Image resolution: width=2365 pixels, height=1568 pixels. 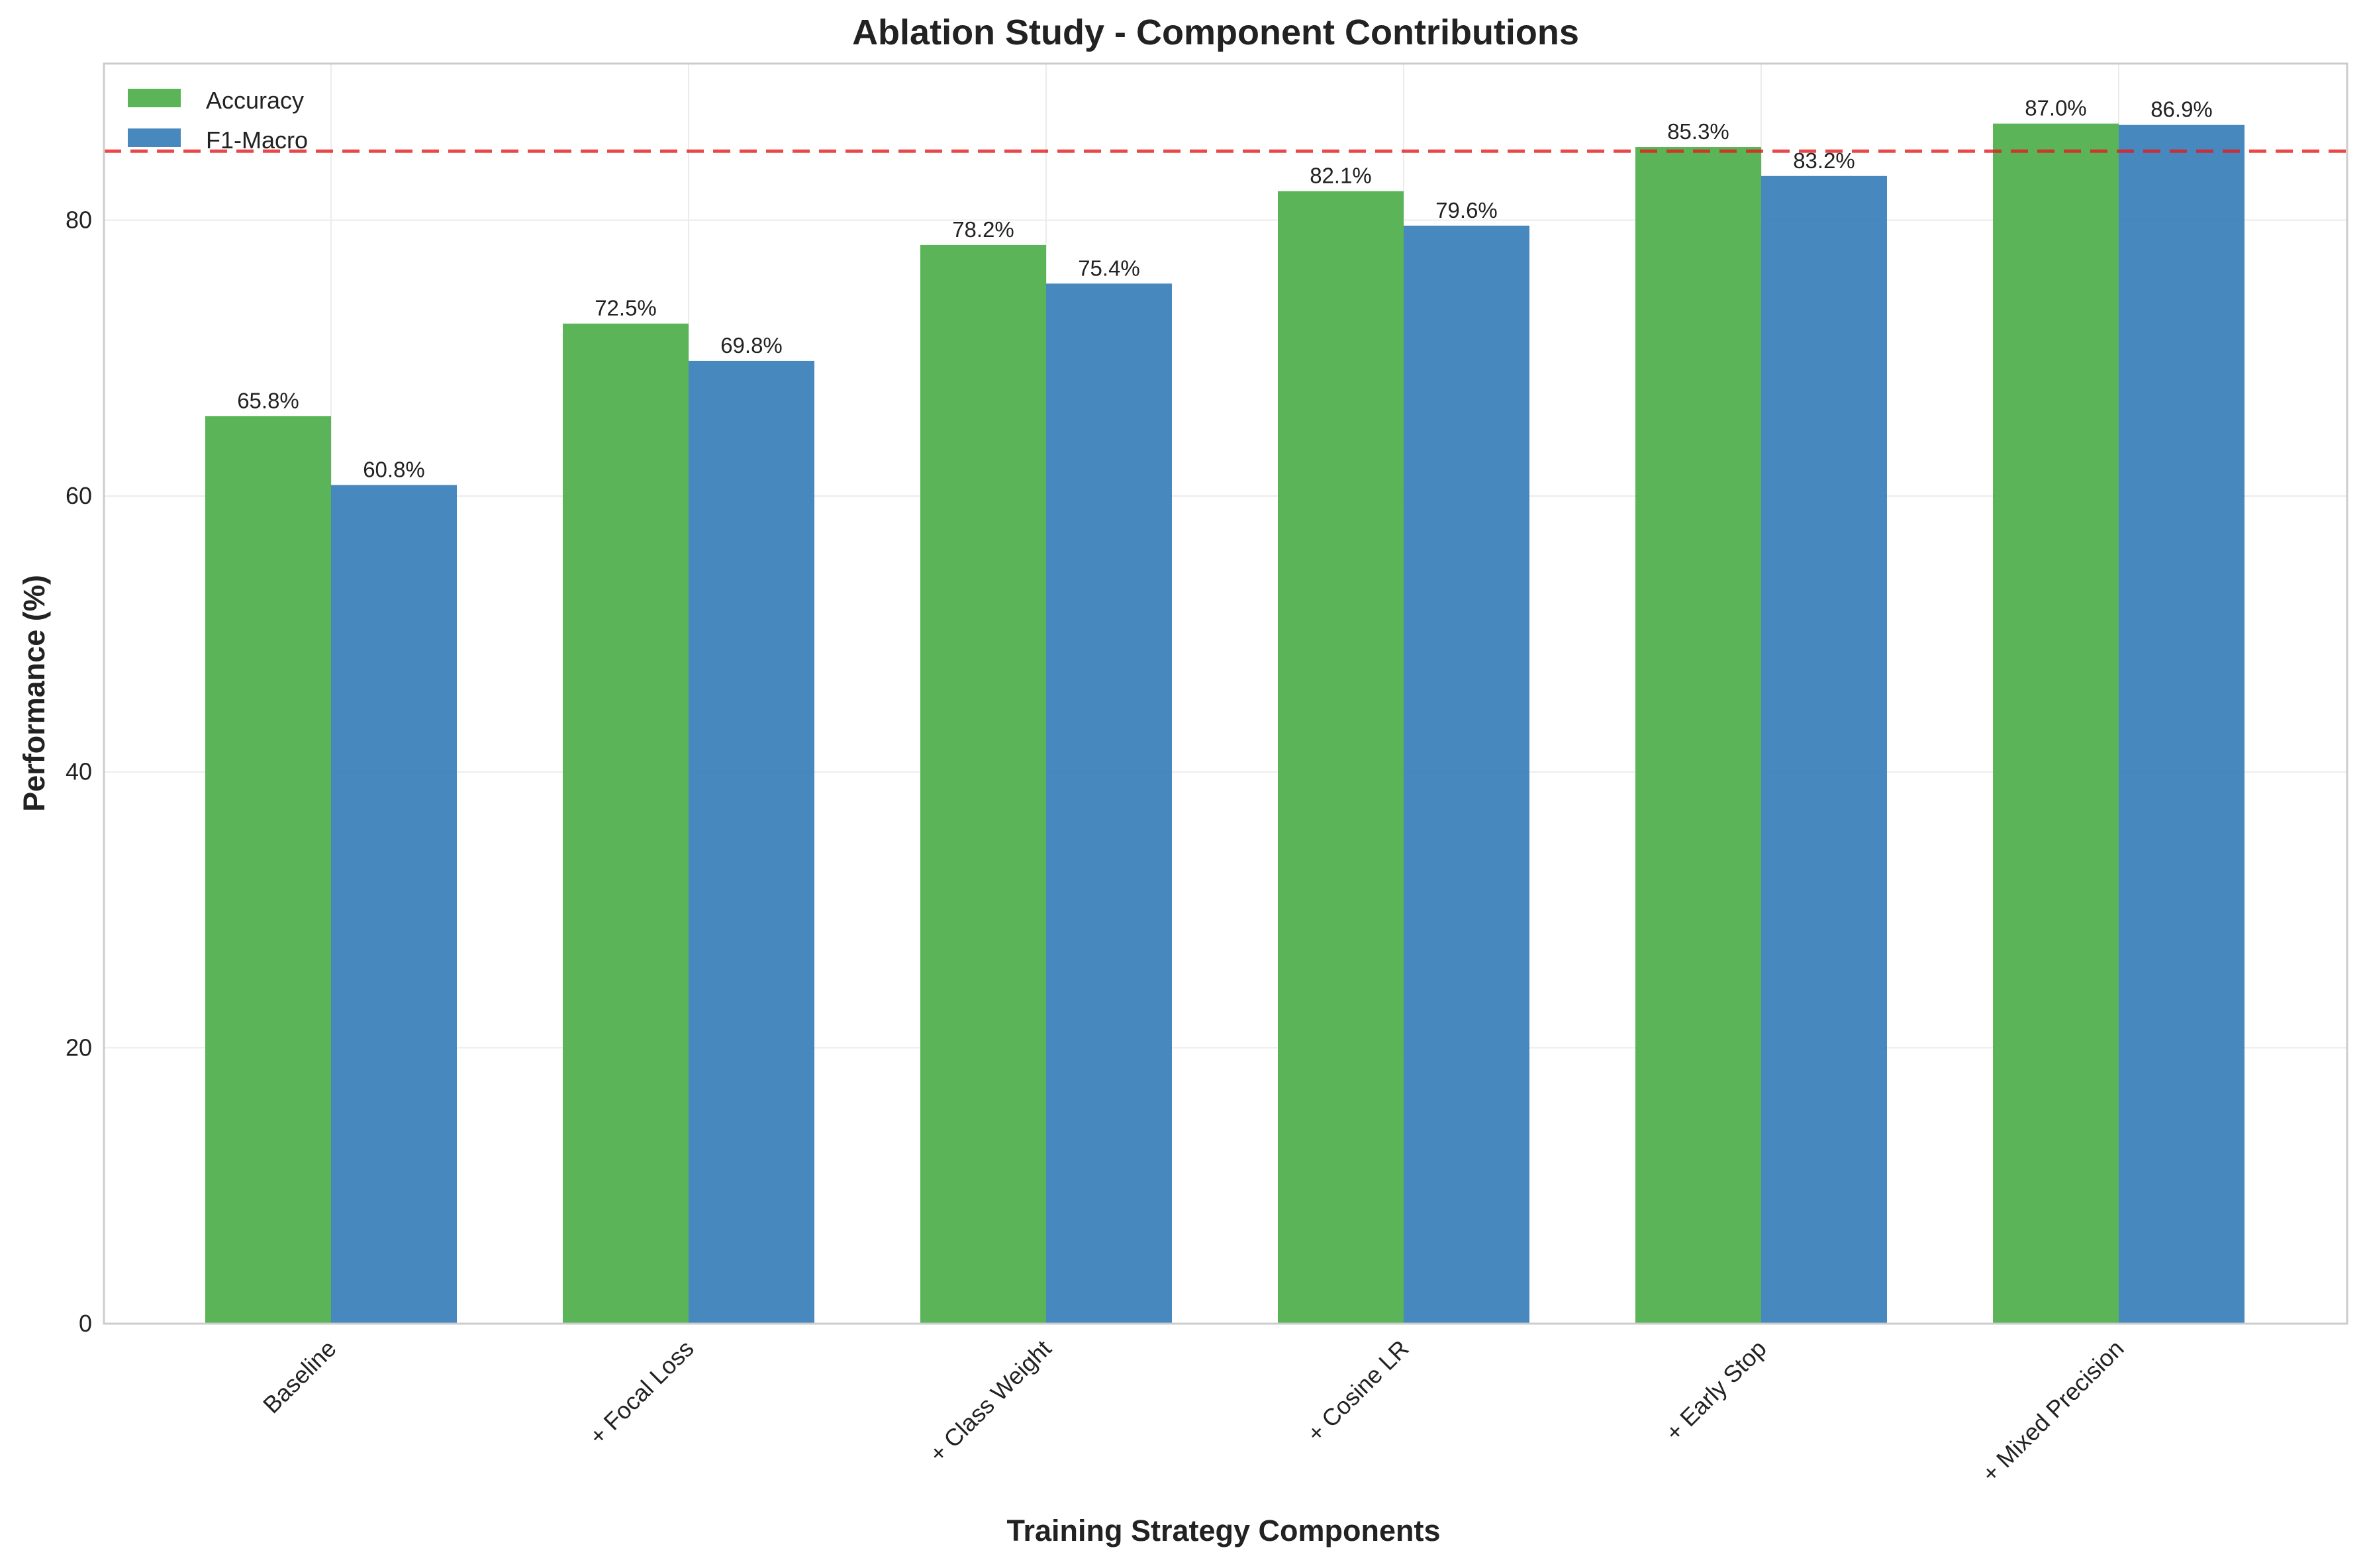 What do you see at coordinates (79, 219) in the screenshot?
I see `y-tick-label-80: 80` at bounding box center [79, 219].